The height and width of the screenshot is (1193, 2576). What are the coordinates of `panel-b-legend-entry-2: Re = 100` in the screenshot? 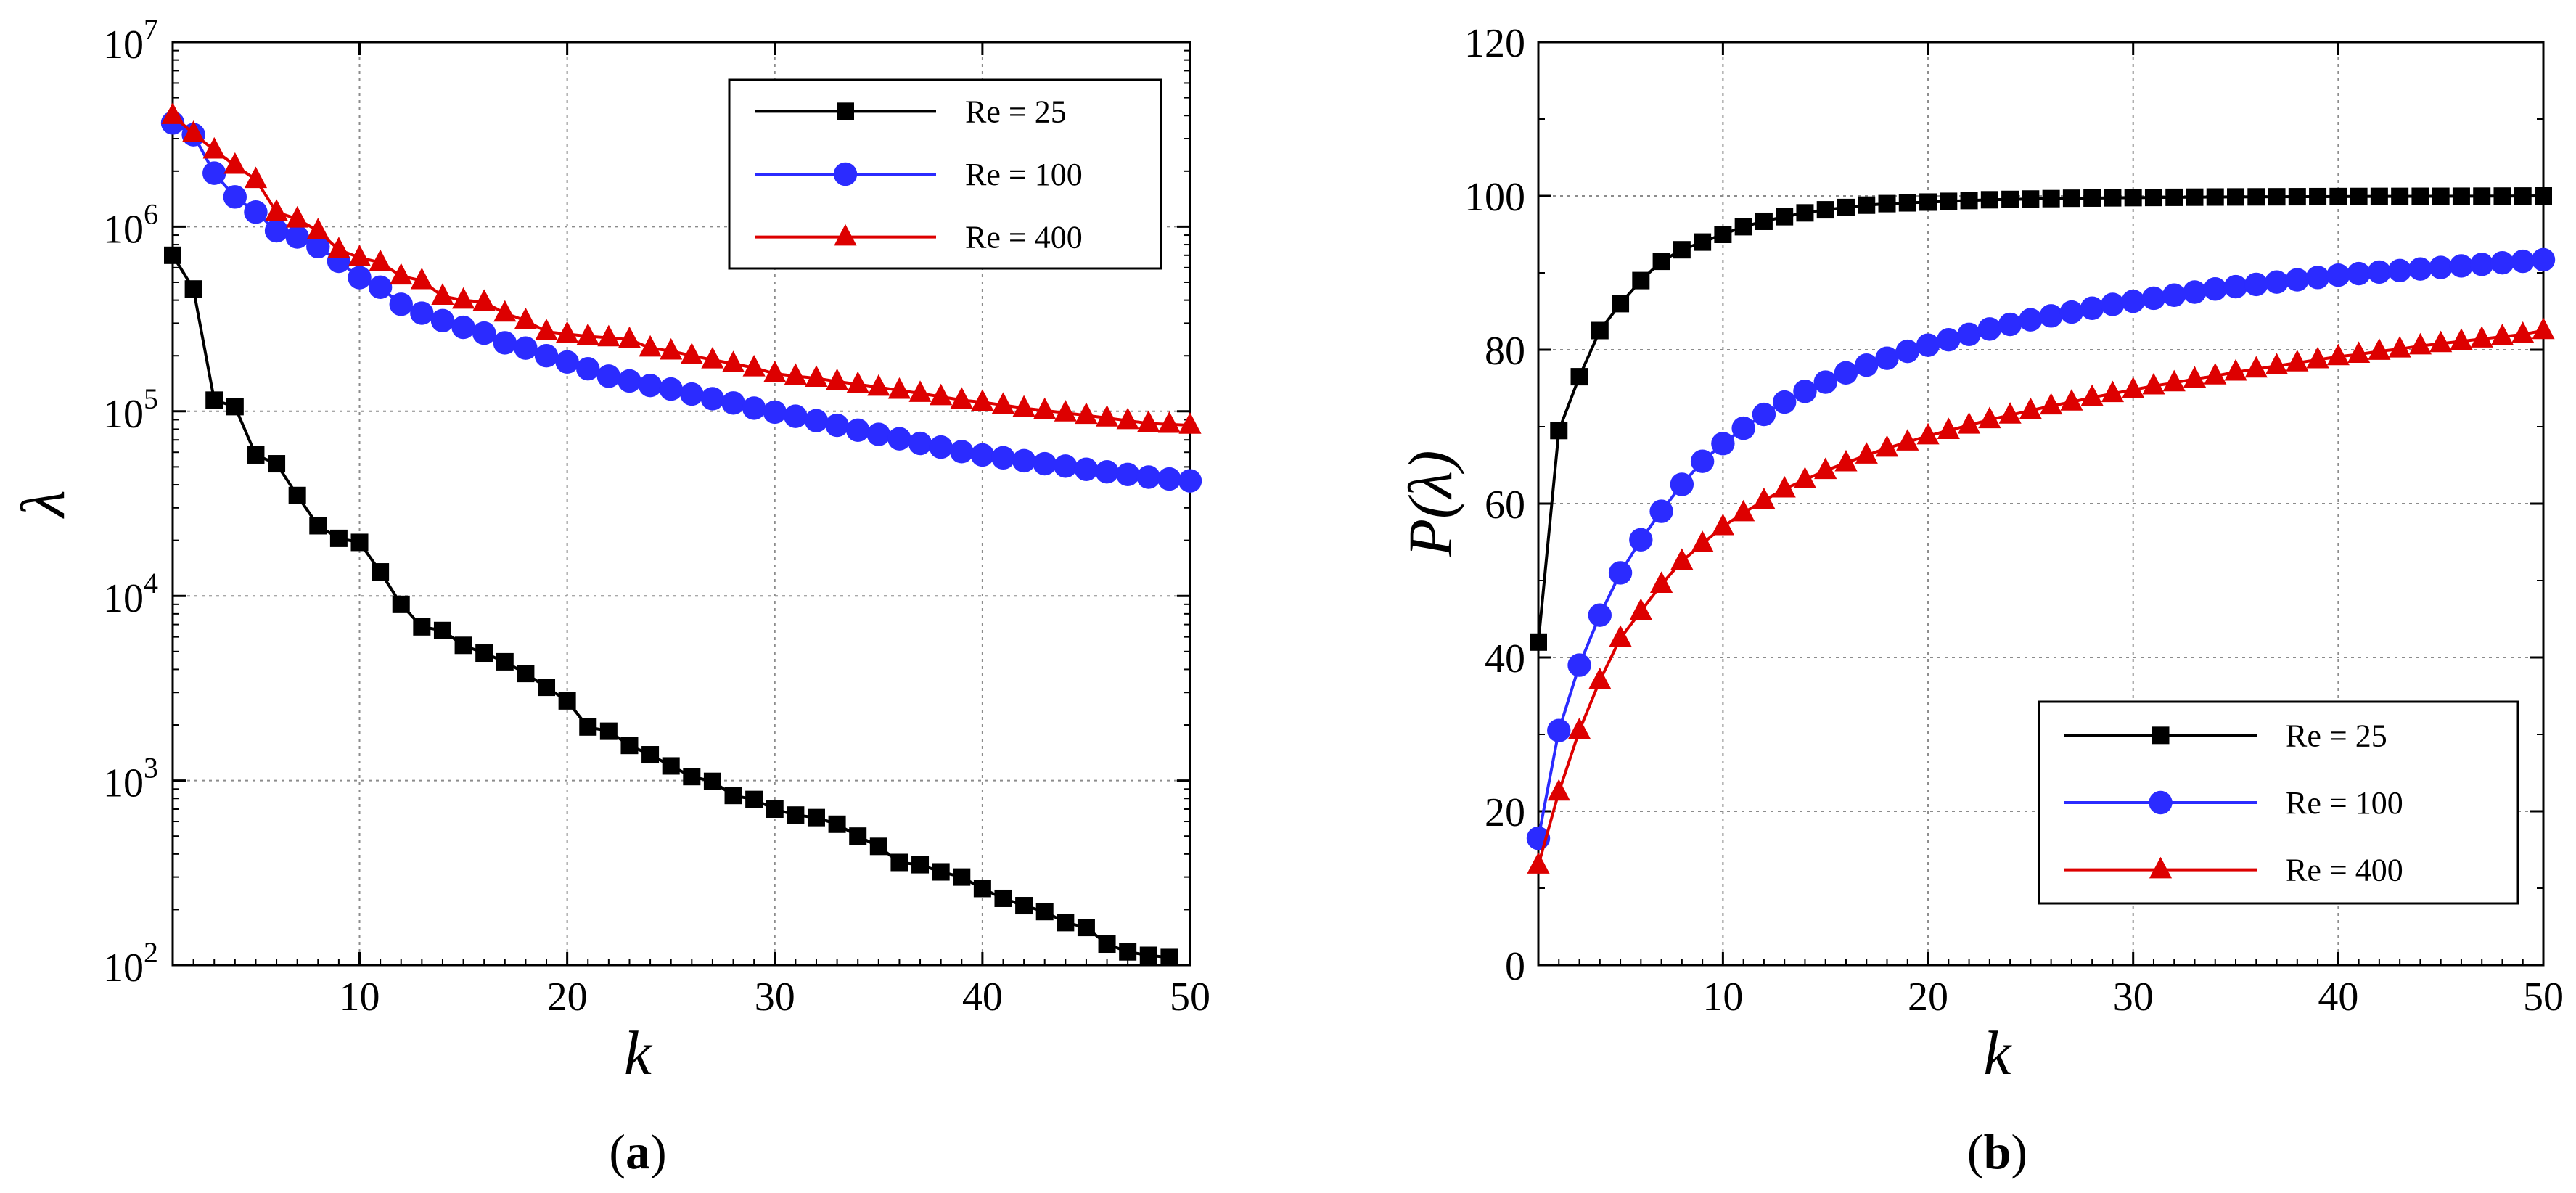 It's located at (2233, 803).